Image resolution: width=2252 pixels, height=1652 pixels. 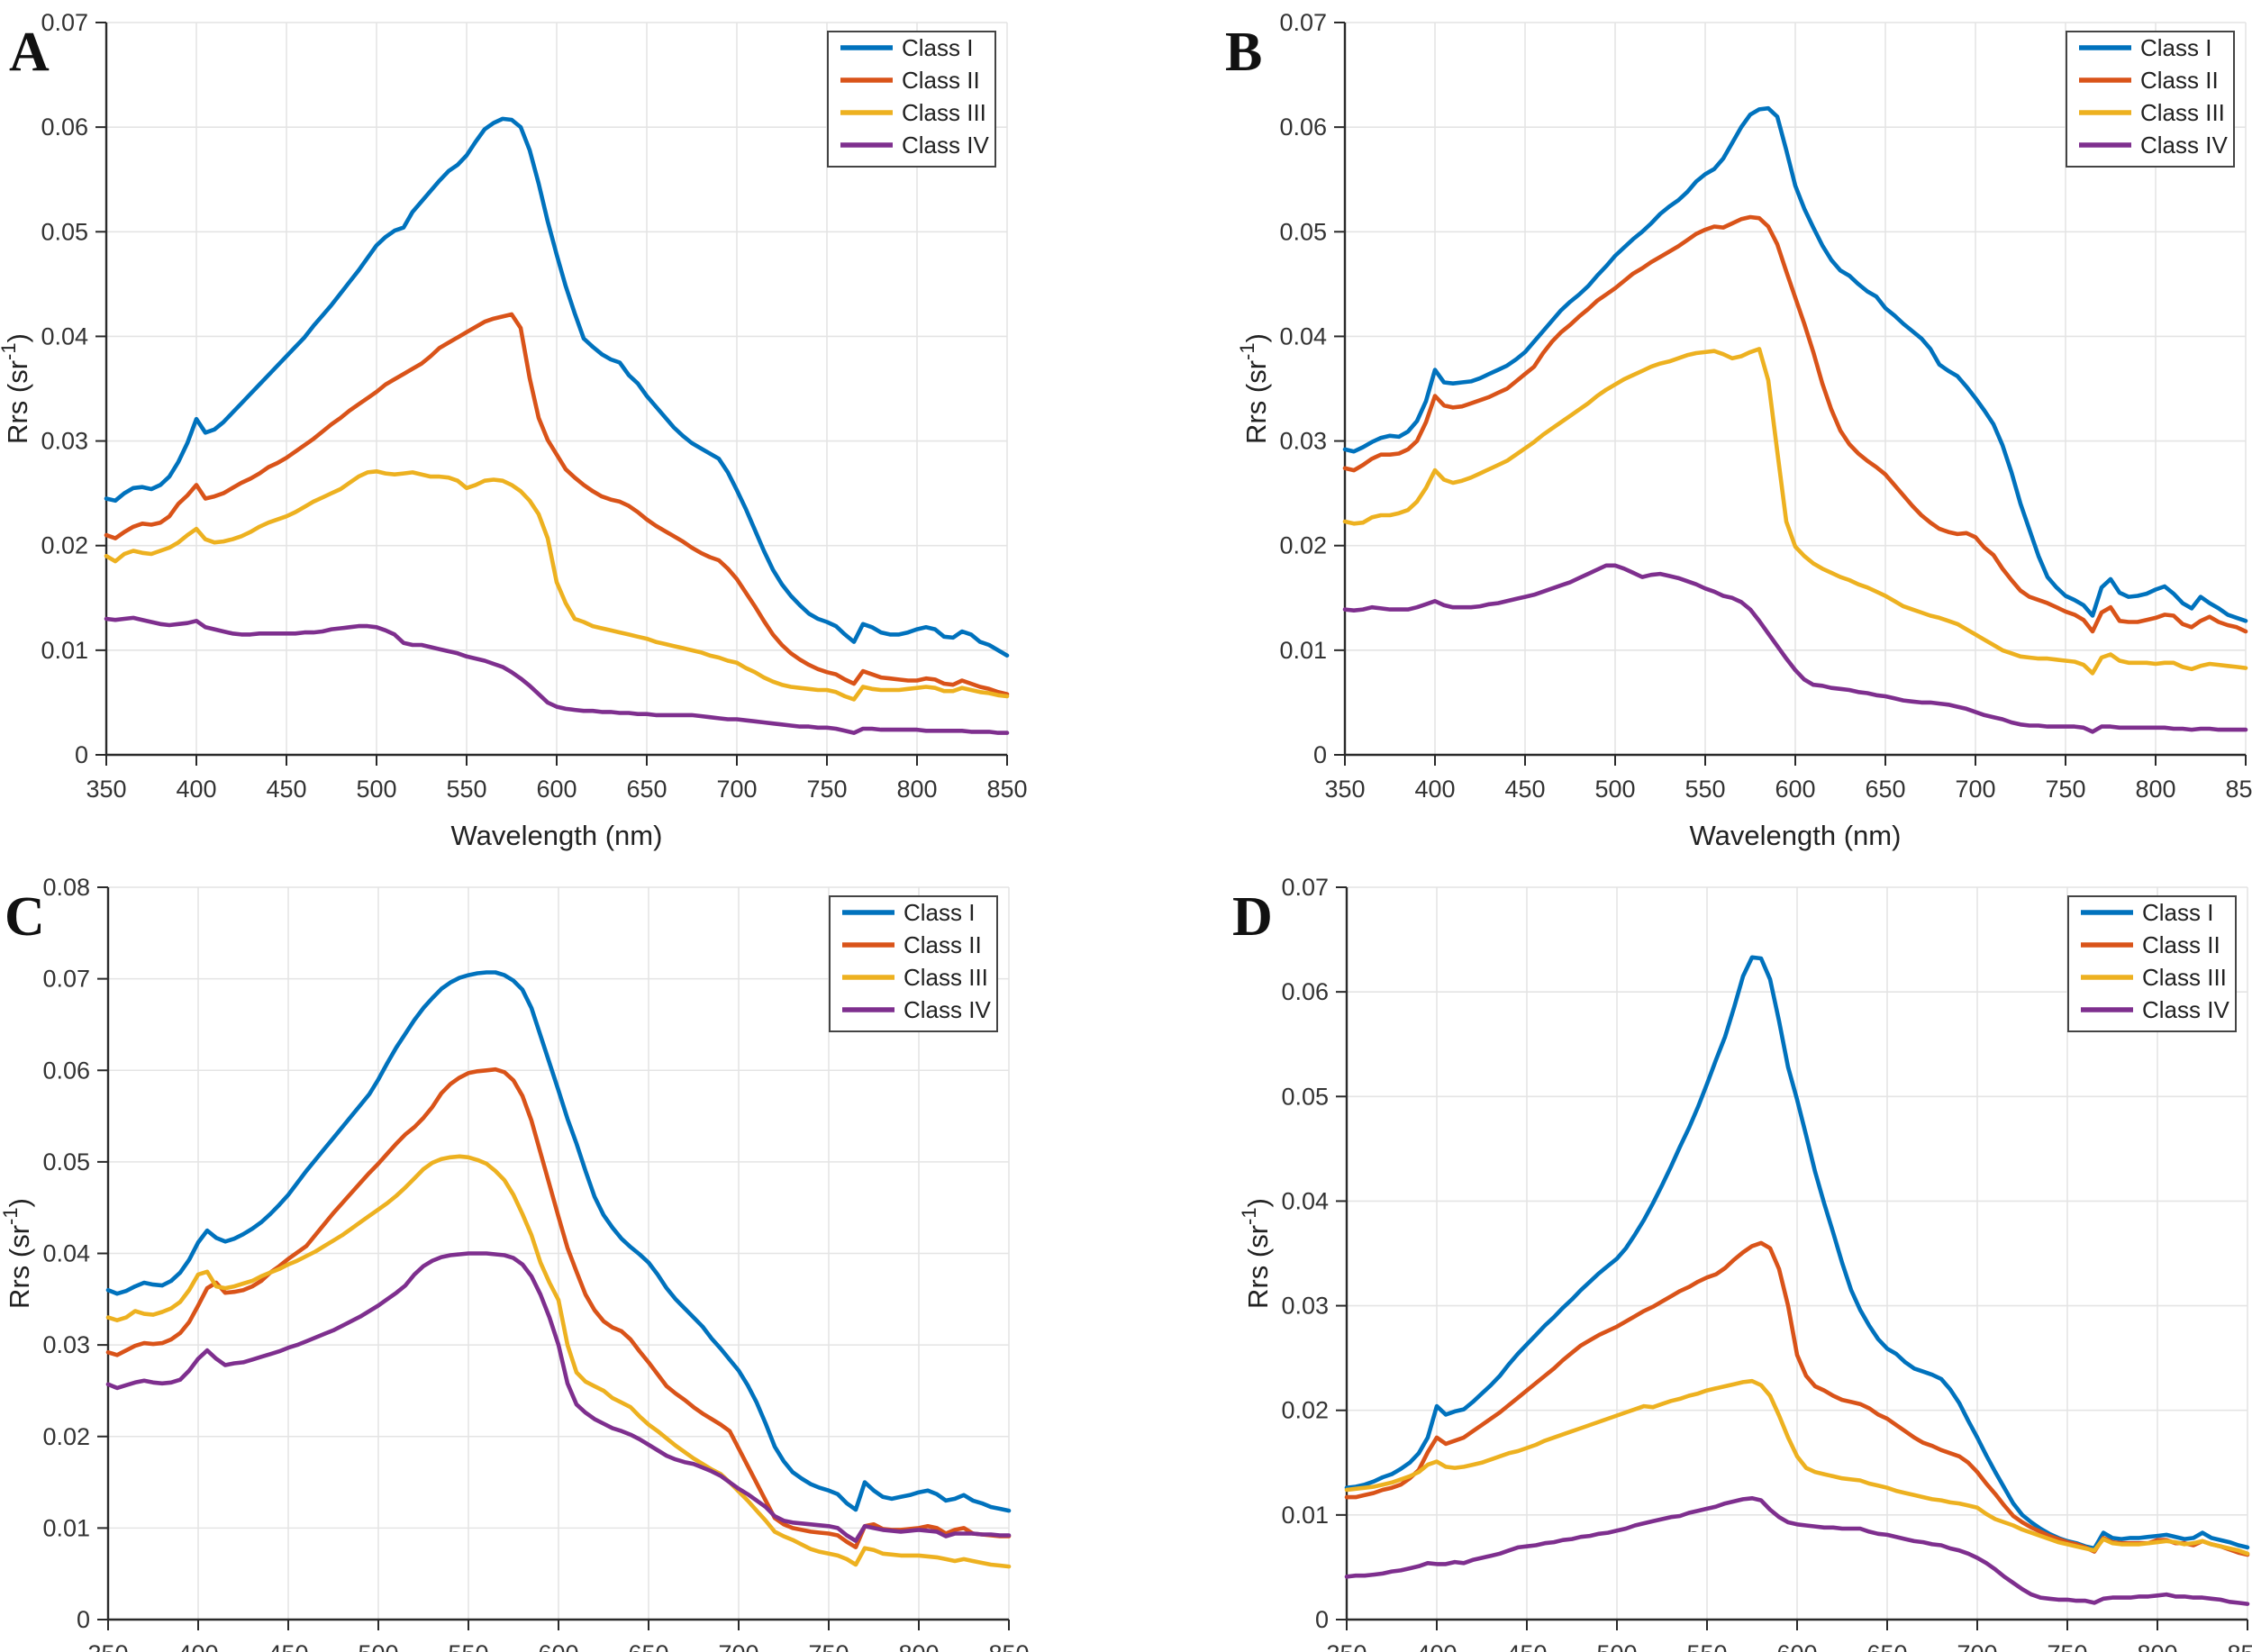 I want to click on legend: Class I Class II Class III Class IV, so click(x=2152, y=963).